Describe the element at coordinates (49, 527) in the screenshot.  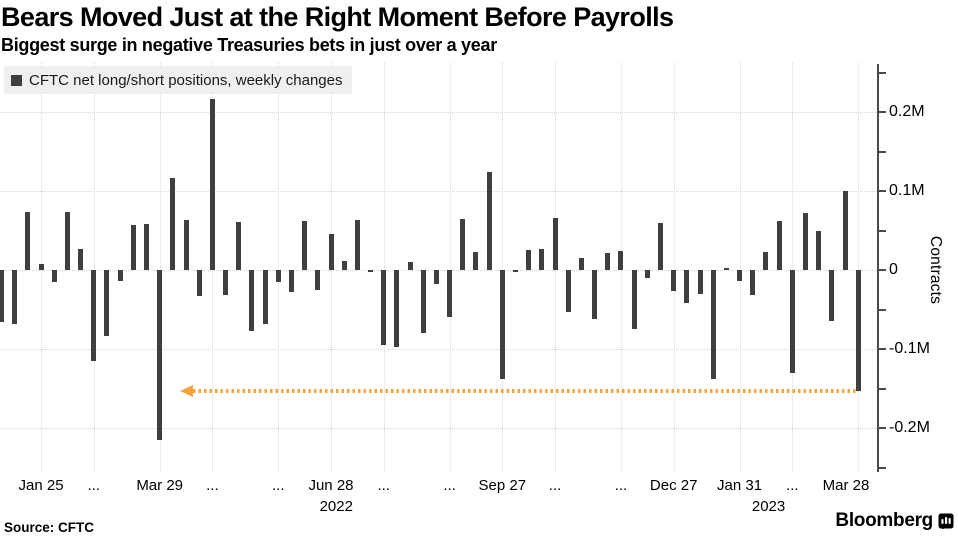
I see `source-label: Source: CFTC` at that location.